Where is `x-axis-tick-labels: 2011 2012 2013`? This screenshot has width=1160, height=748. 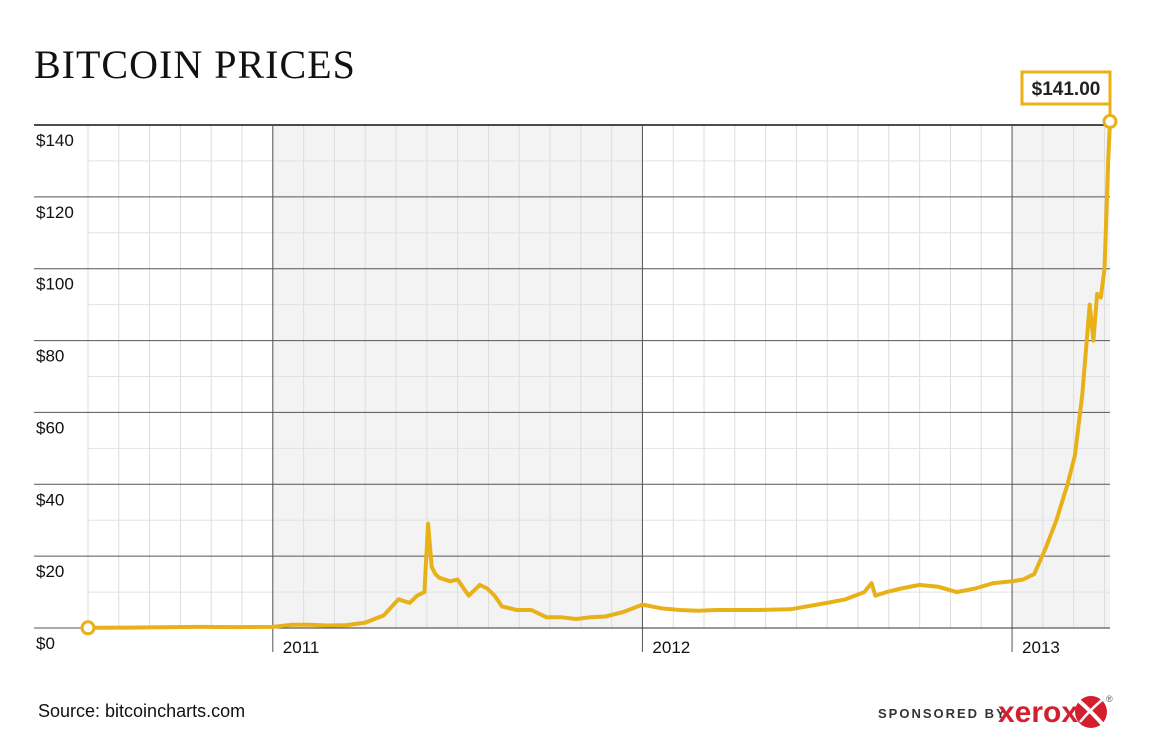
x-axis-tick-labels: 2011 2012 2013 is located at coordinates (671, 647).